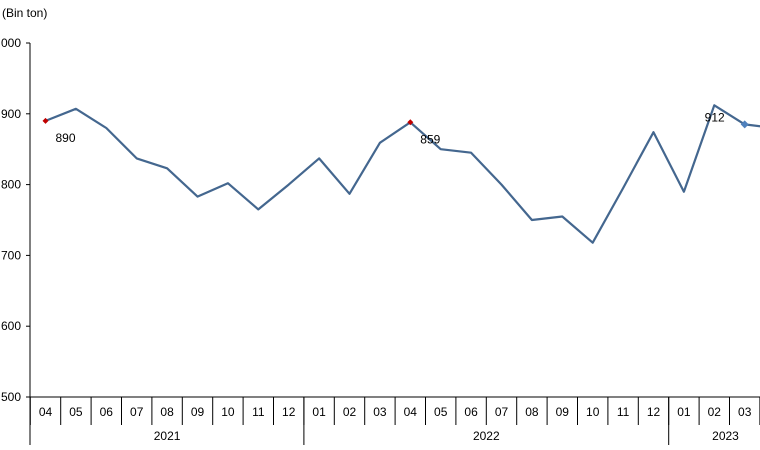  I want to click on y-axis-unit-label: (Bin ton), so click(25, 13).